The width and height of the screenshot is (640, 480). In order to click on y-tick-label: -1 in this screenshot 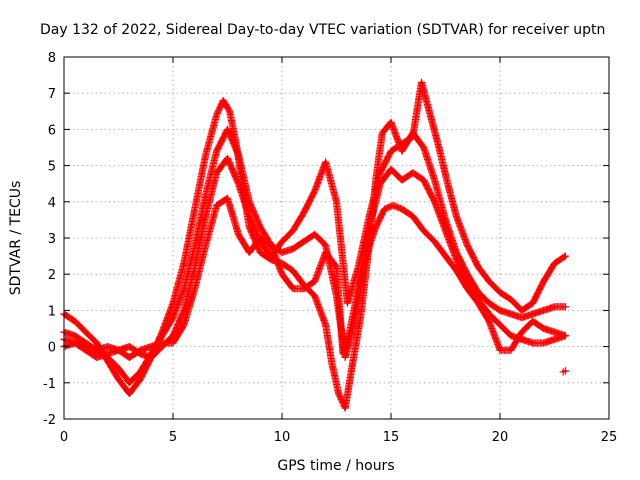, I will do `click(49, 384)`.